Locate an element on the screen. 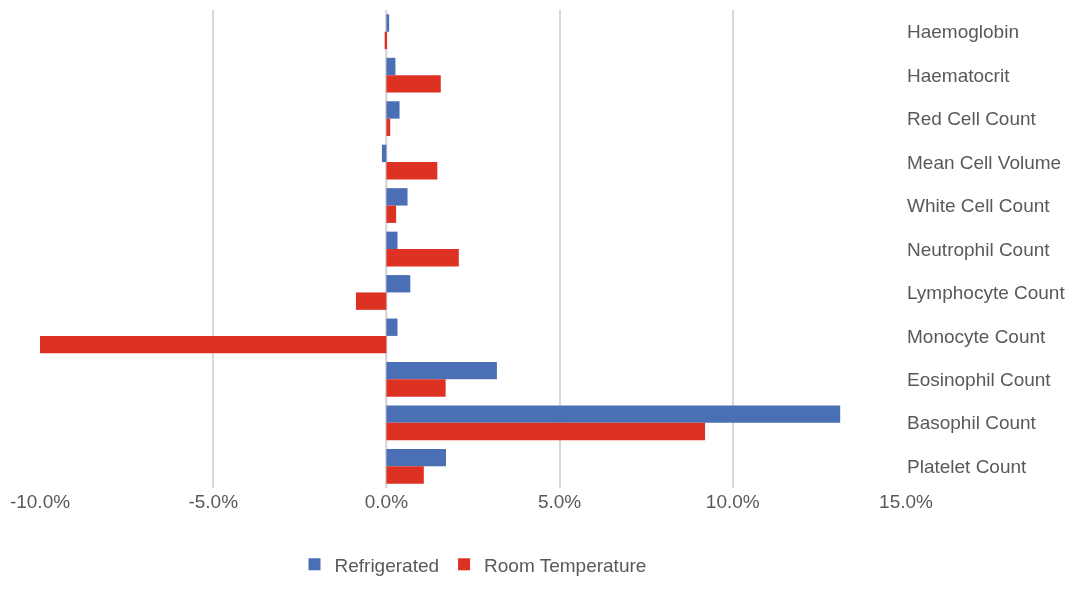 Image resolution: width=1075 pixels, height=593 pixels. x-tick-label: -5.0% is located at coordinates (213, 501).